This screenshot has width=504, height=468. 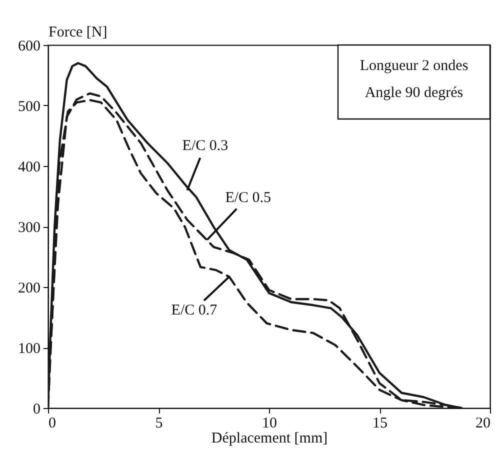 I want to click on x-axis-title: Déplacement [mm], so click(x=269, y=438).